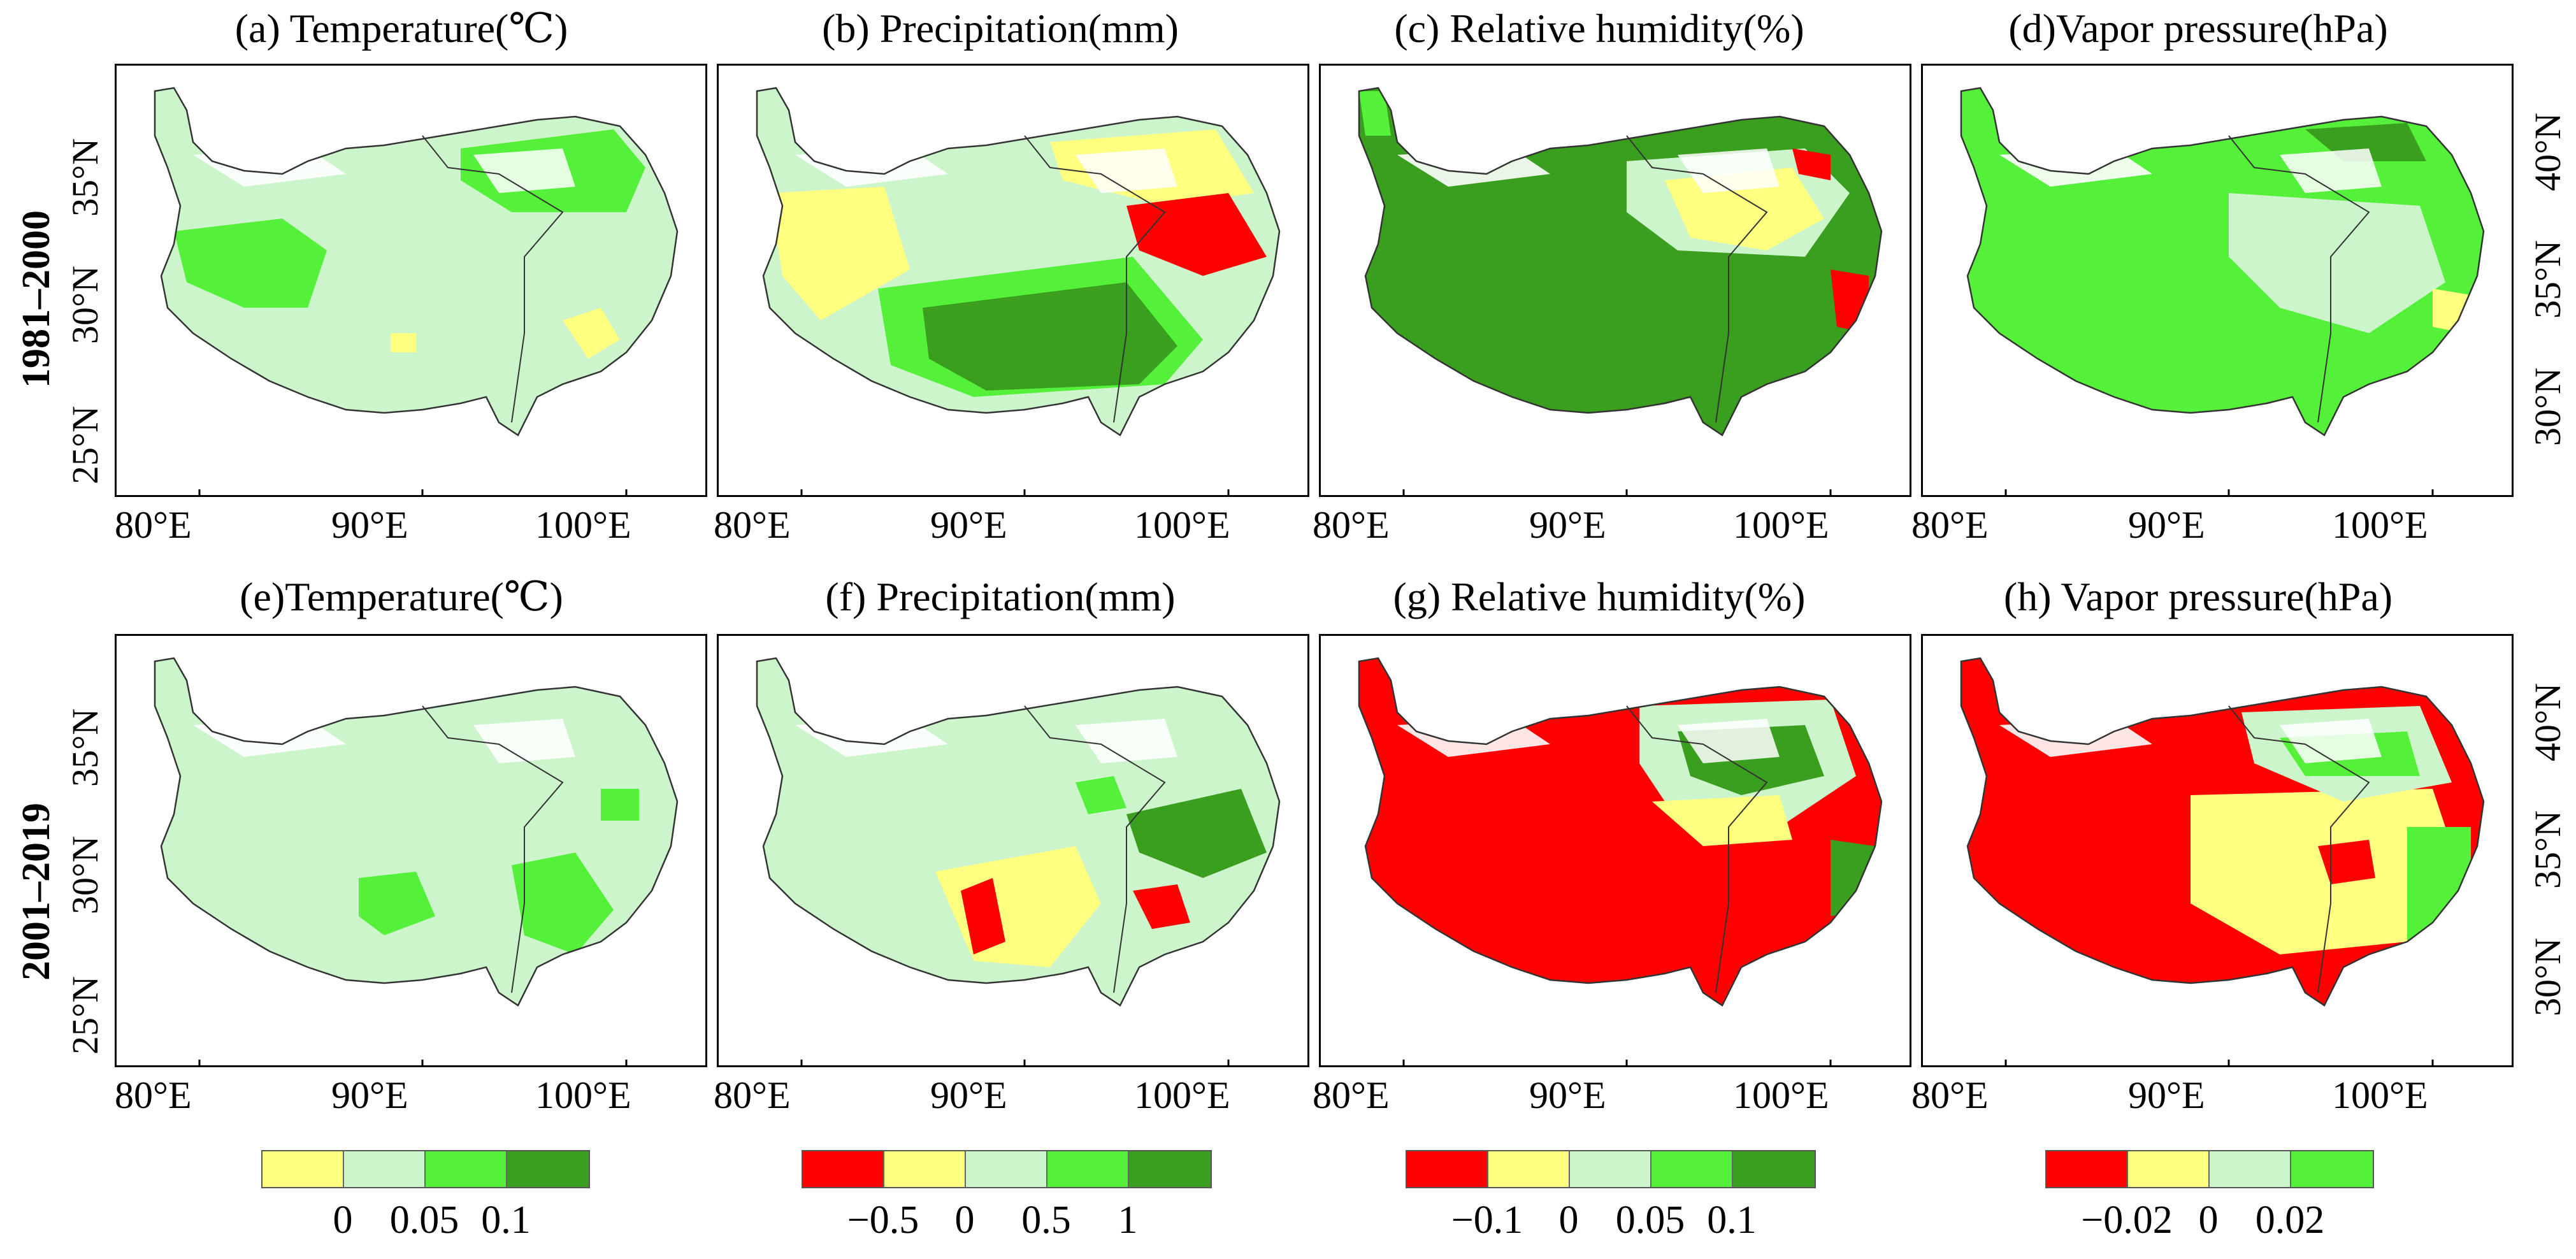 The image size is (2576, 1259). I want to click on panel-title-d: (d)Vapor pressure(hPa), so click(2198, 28).